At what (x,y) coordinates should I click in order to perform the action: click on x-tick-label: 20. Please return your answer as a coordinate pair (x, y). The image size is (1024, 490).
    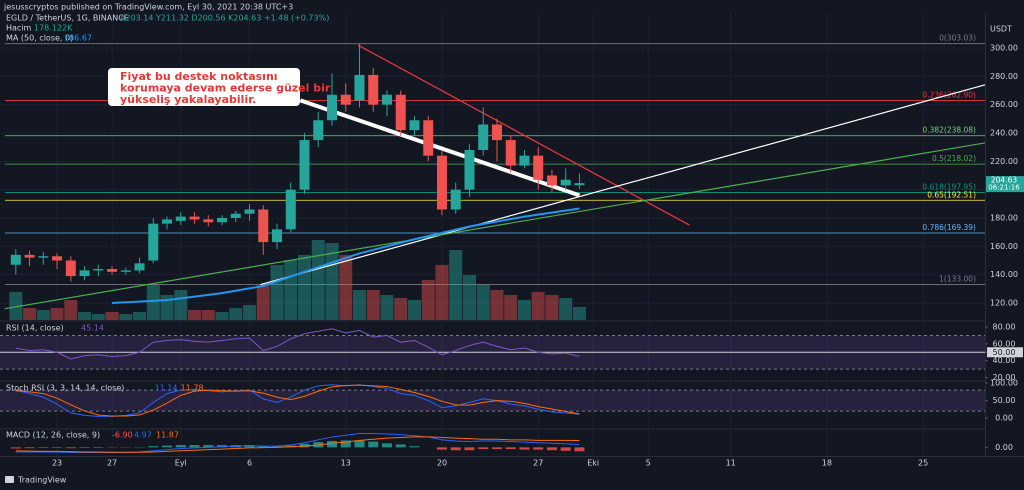
    Looking at the image, I should click on (442, 463).